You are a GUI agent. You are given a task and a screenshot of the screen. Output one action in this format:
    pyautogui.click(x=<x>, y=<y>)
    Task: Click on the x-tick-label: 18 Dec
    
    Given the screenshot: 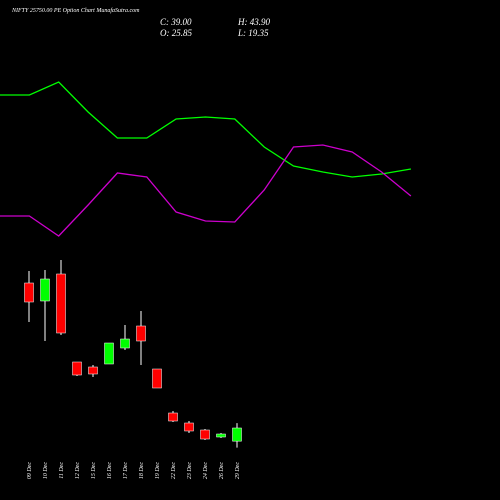 What is the action you would take?
    pyautogui.click(x=142, y=470)
    